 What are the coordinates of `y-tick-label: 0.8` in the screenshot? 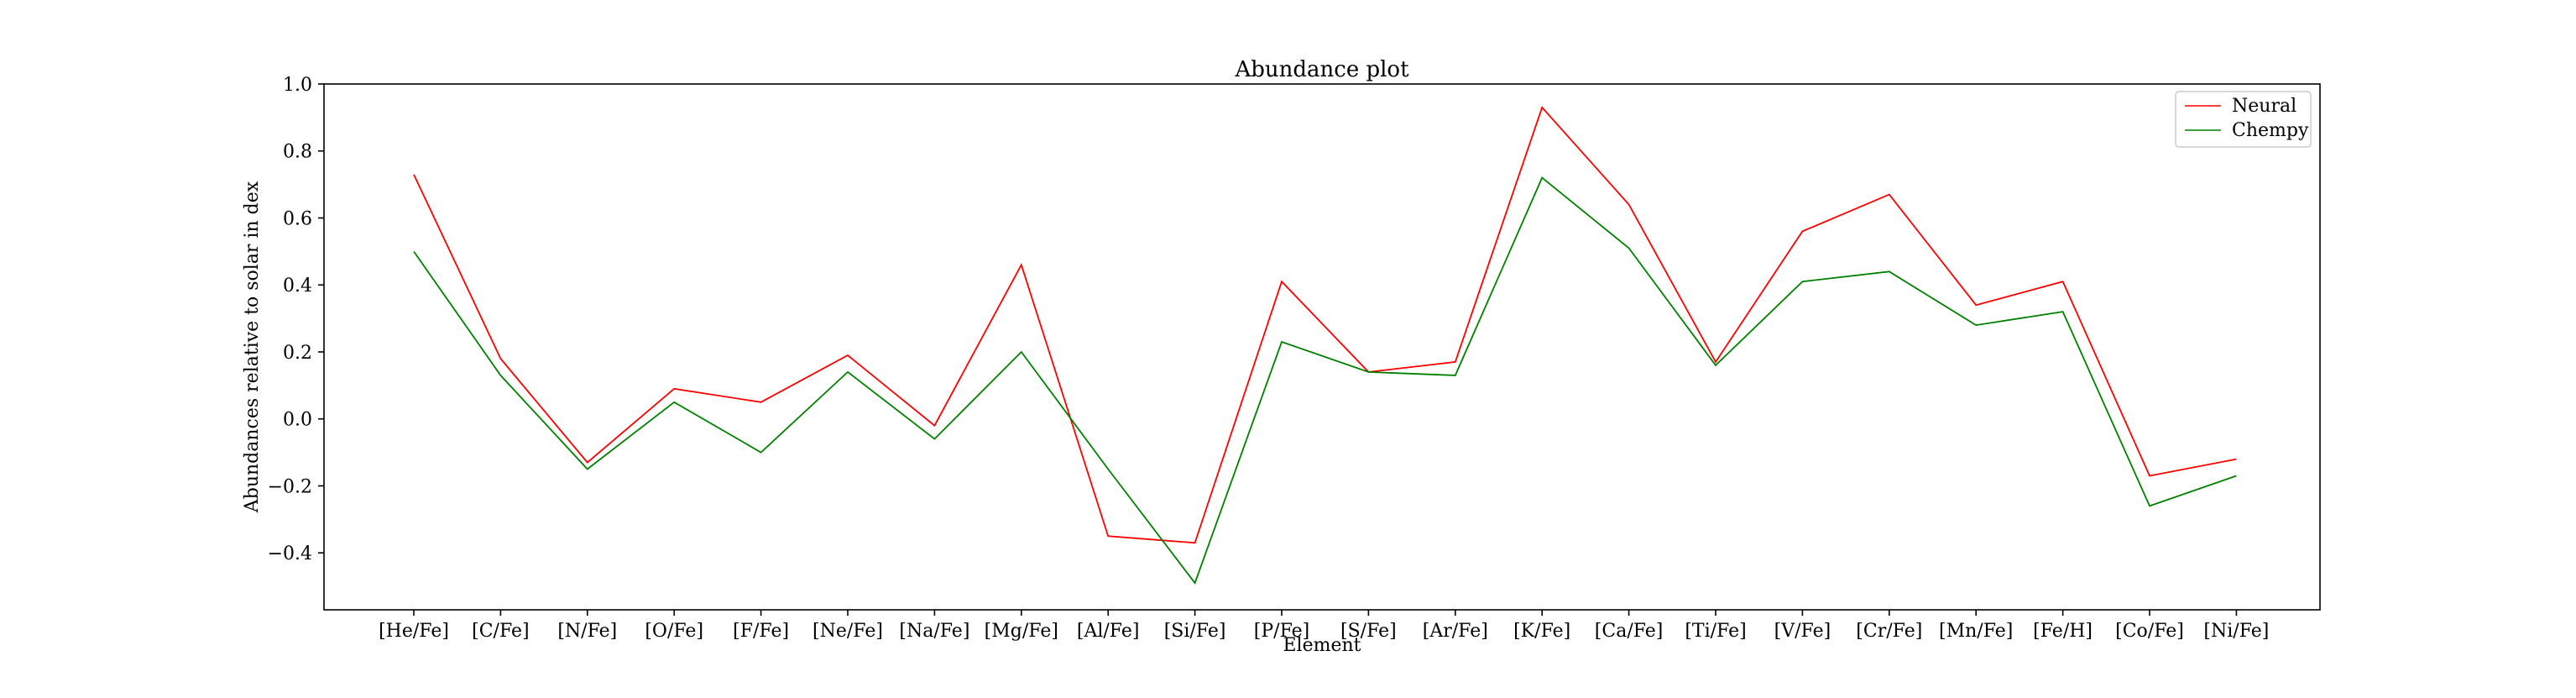 It's located at (297, 152).